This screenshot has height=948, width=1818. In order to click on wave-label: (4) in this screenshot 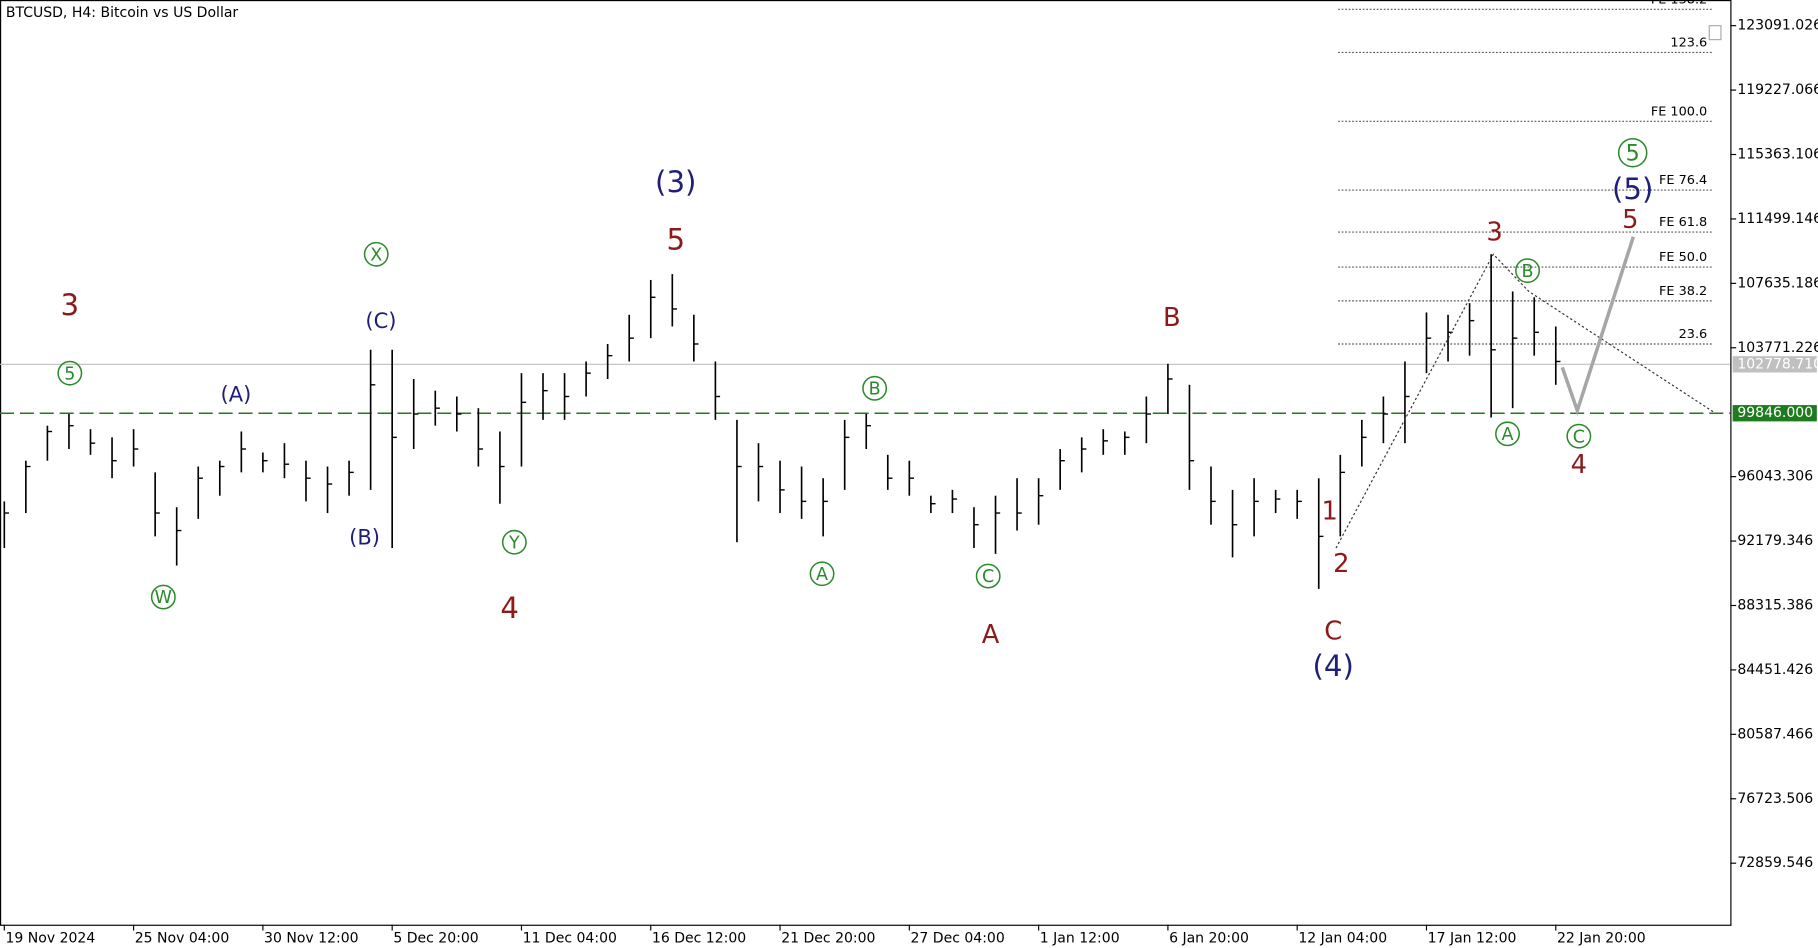, I will do `click(1332, 666)`.